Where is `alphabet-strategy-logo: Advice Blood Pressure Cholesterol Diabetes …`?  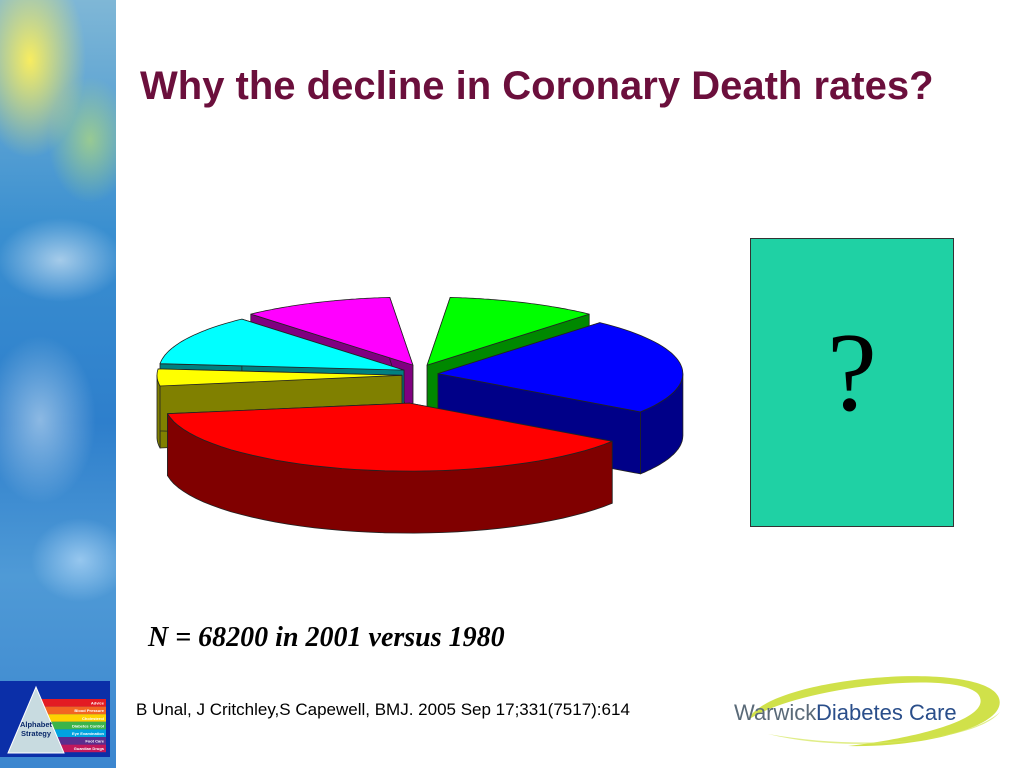
alphabet-strategy-logo: Advice Blood Pressure Cholesterol Diabetes … is located at coordinates (55, 719).